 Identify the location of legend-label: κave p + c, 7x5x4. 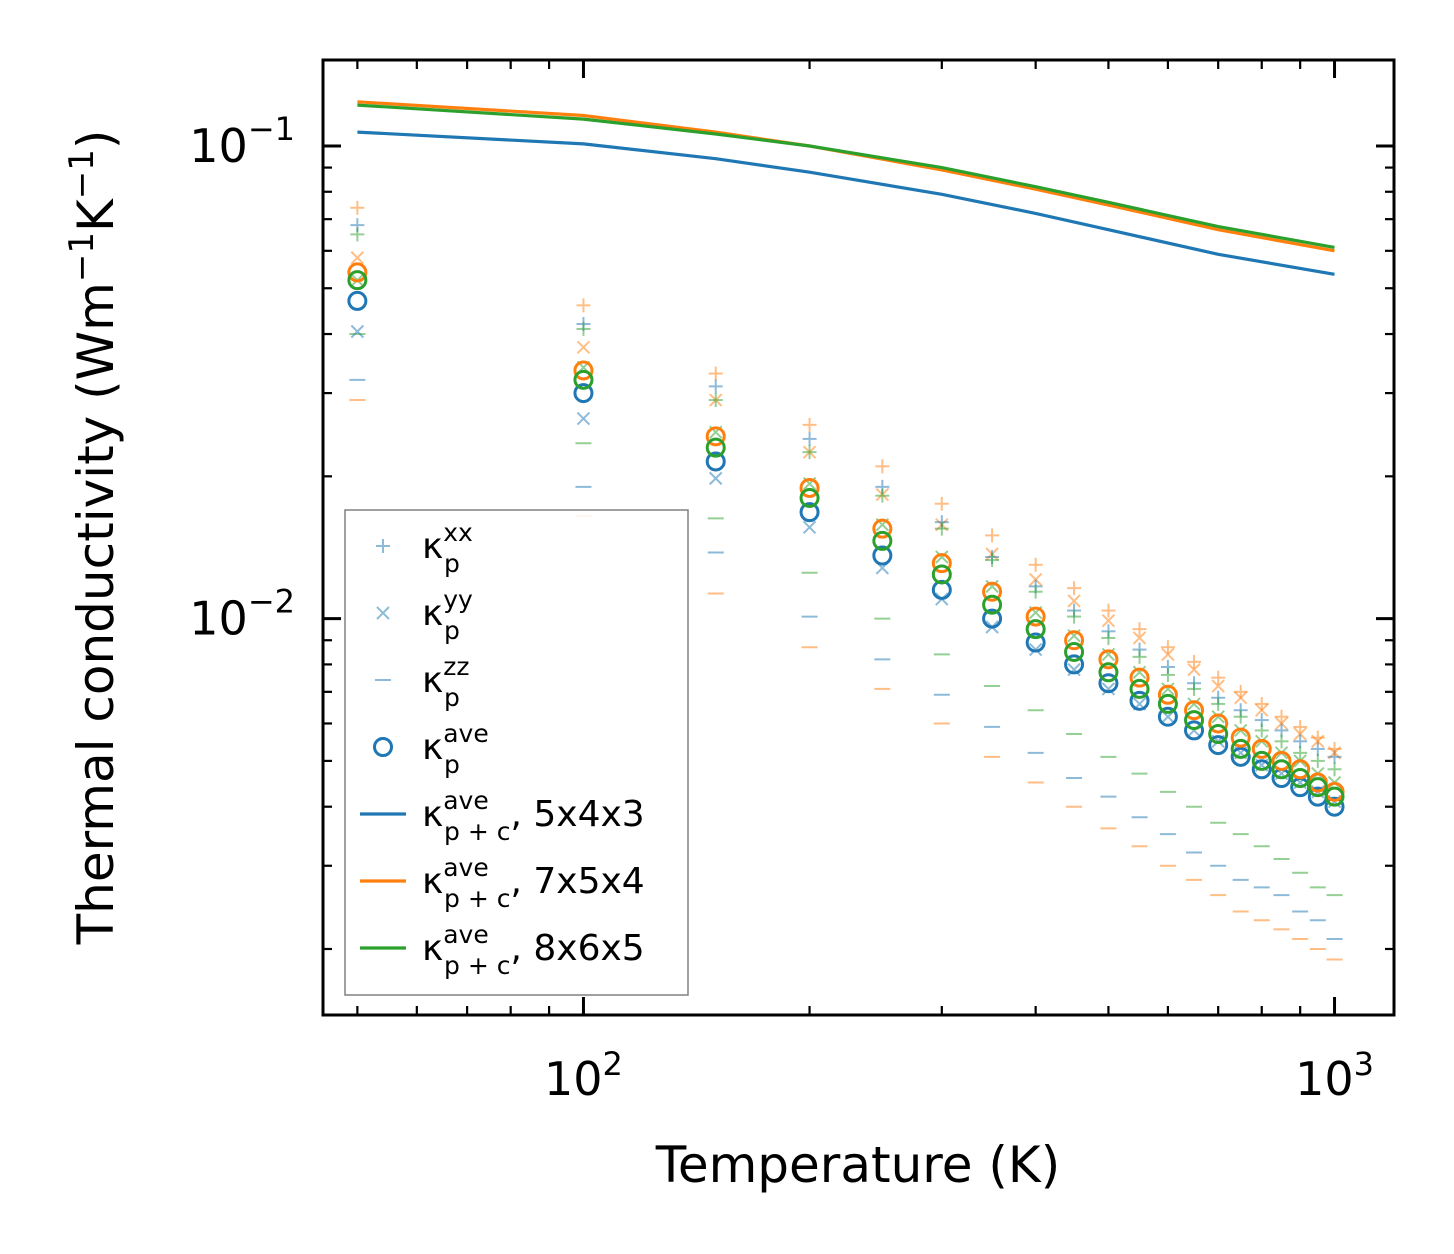
(533, 883).